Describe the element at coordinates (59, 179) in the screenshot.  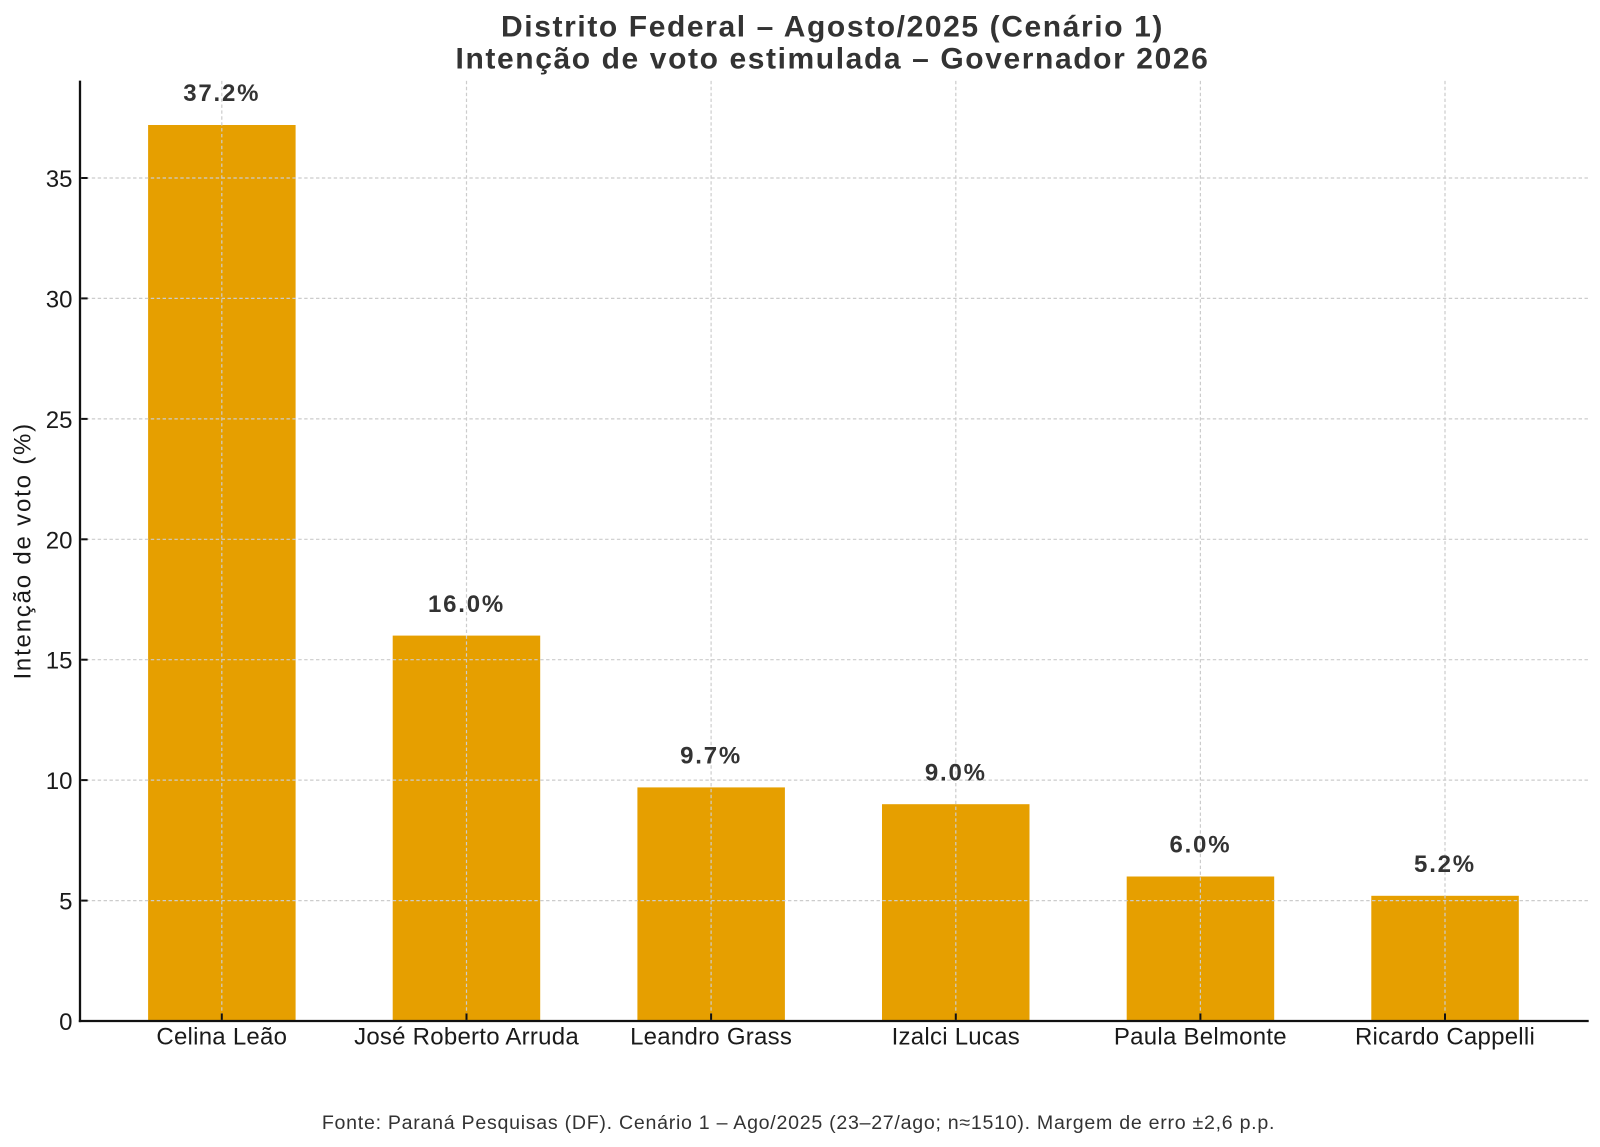
I see `svg-text: 35` at that location.